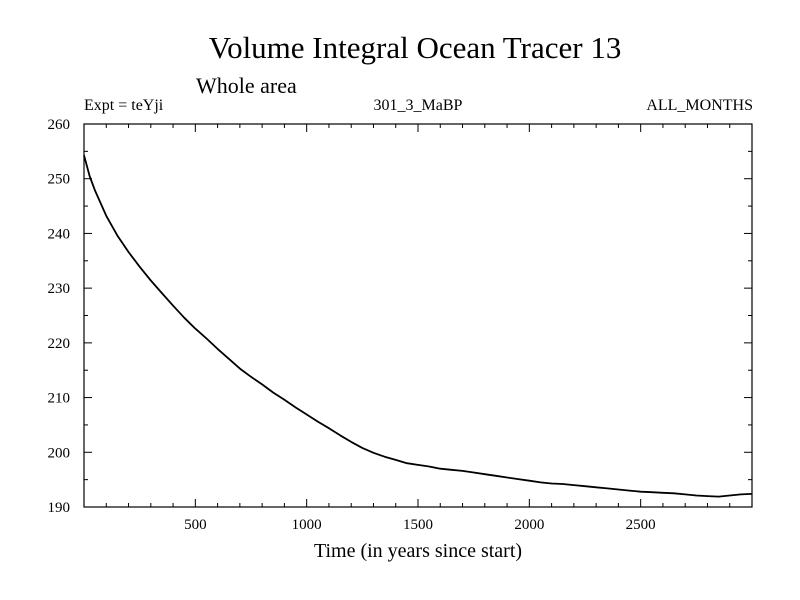 The height and width of the screenshot is (600, 800). I want to click on x-tick-label: 1000, so click(307, 525).